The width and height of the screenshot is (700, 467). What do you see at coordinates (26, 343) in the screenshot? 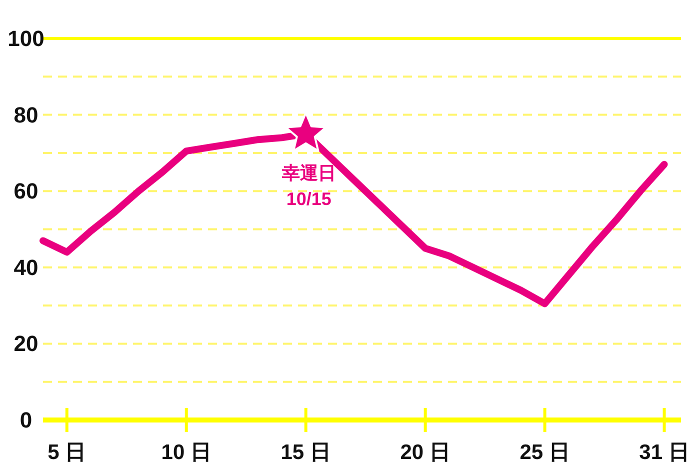
I see `y-tick-label: 20` at bounding box center [26, 343].